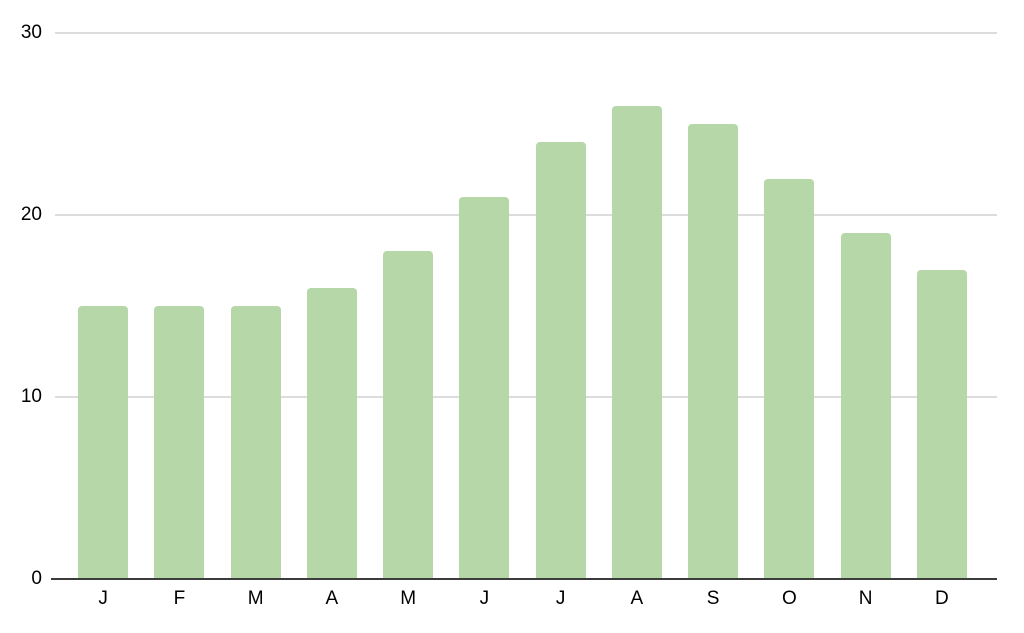  Describe the element at coordinates (331, 433) in the screenshot. I see `bar-4-a` at that location.